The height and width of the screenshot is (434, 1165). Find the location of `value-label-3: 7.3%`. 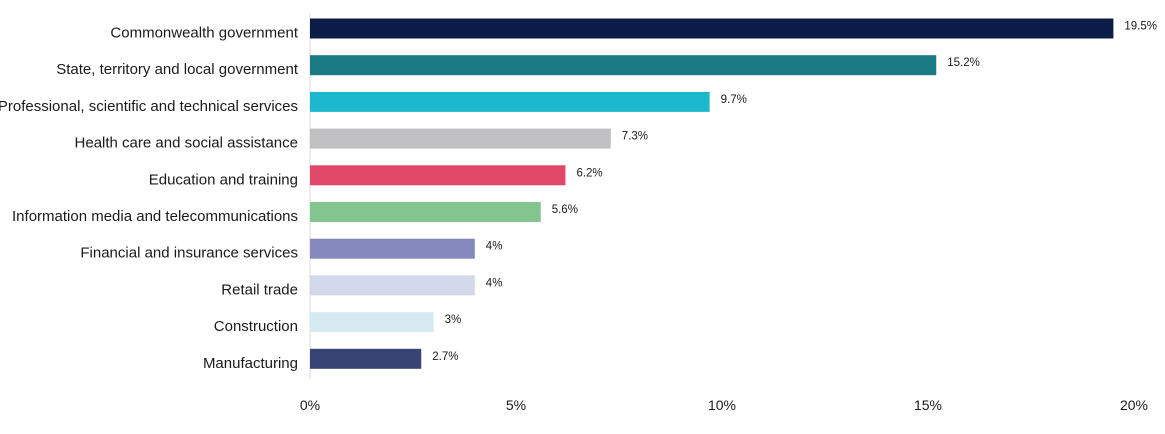

value-label-3: 7.3% is located at coordinates (635, 137).